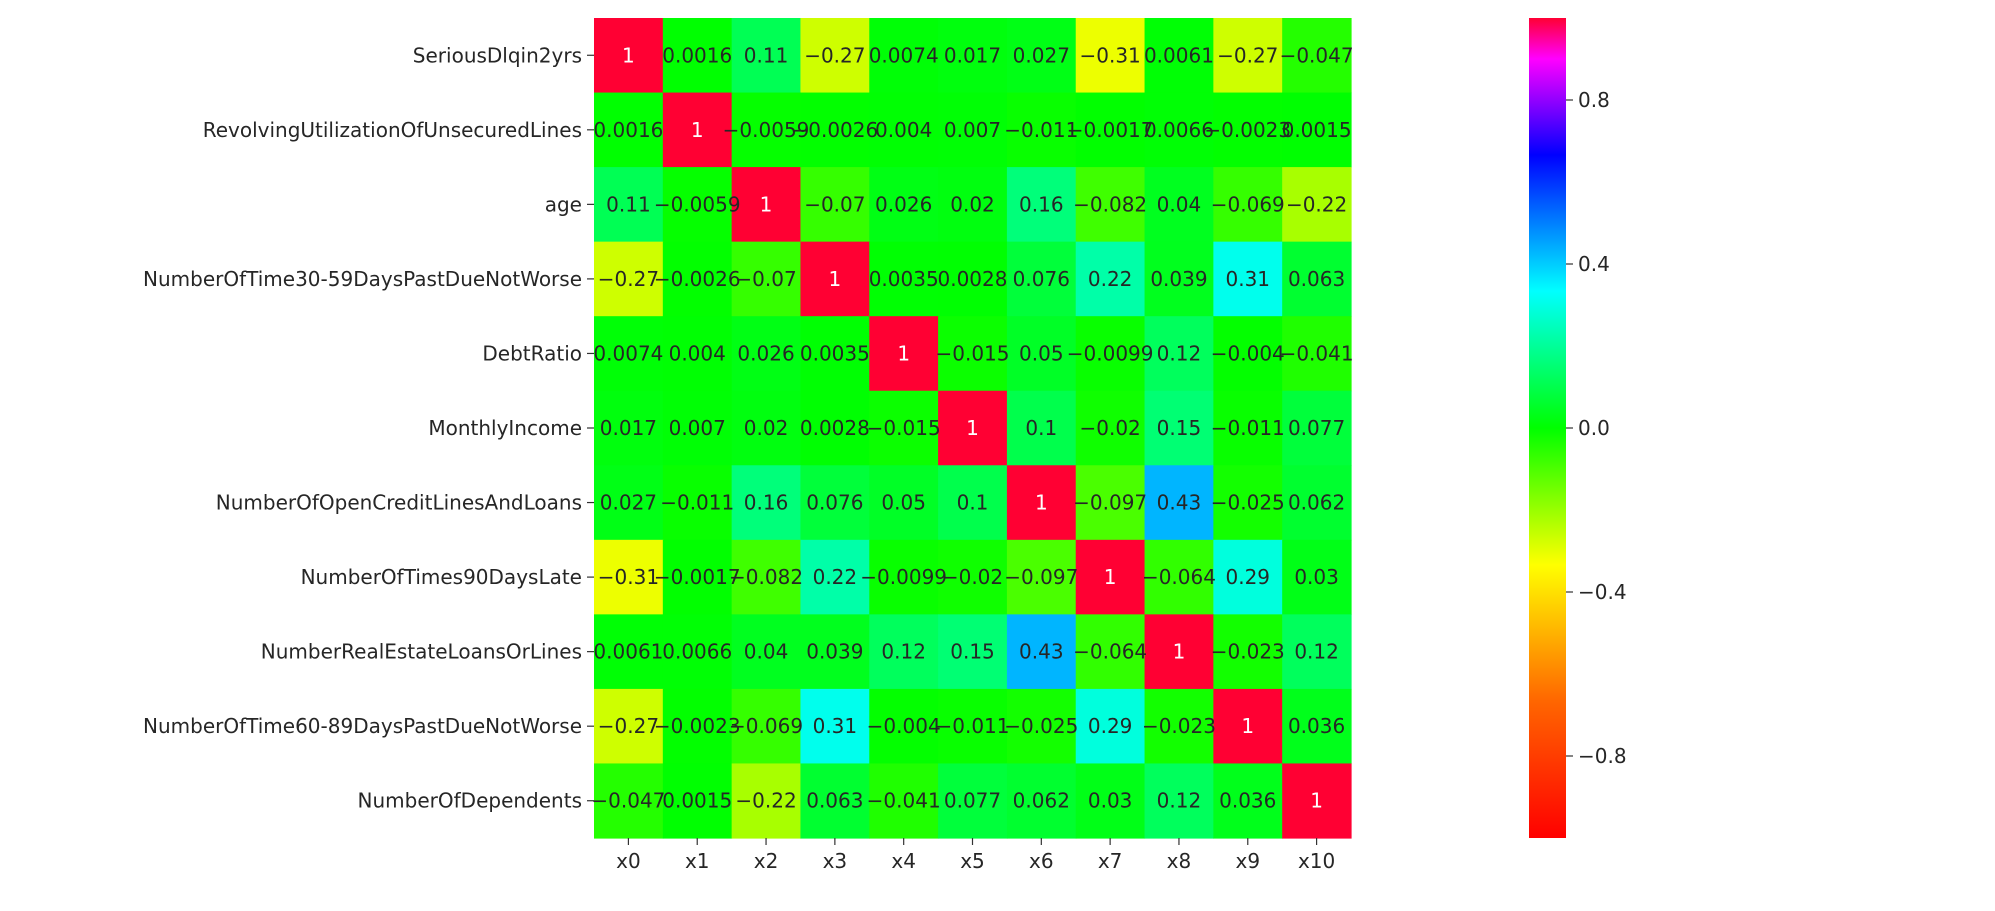 The height and width of the screenshot is (911, 1995). I want to click on colorbar, so click(1547, 428).